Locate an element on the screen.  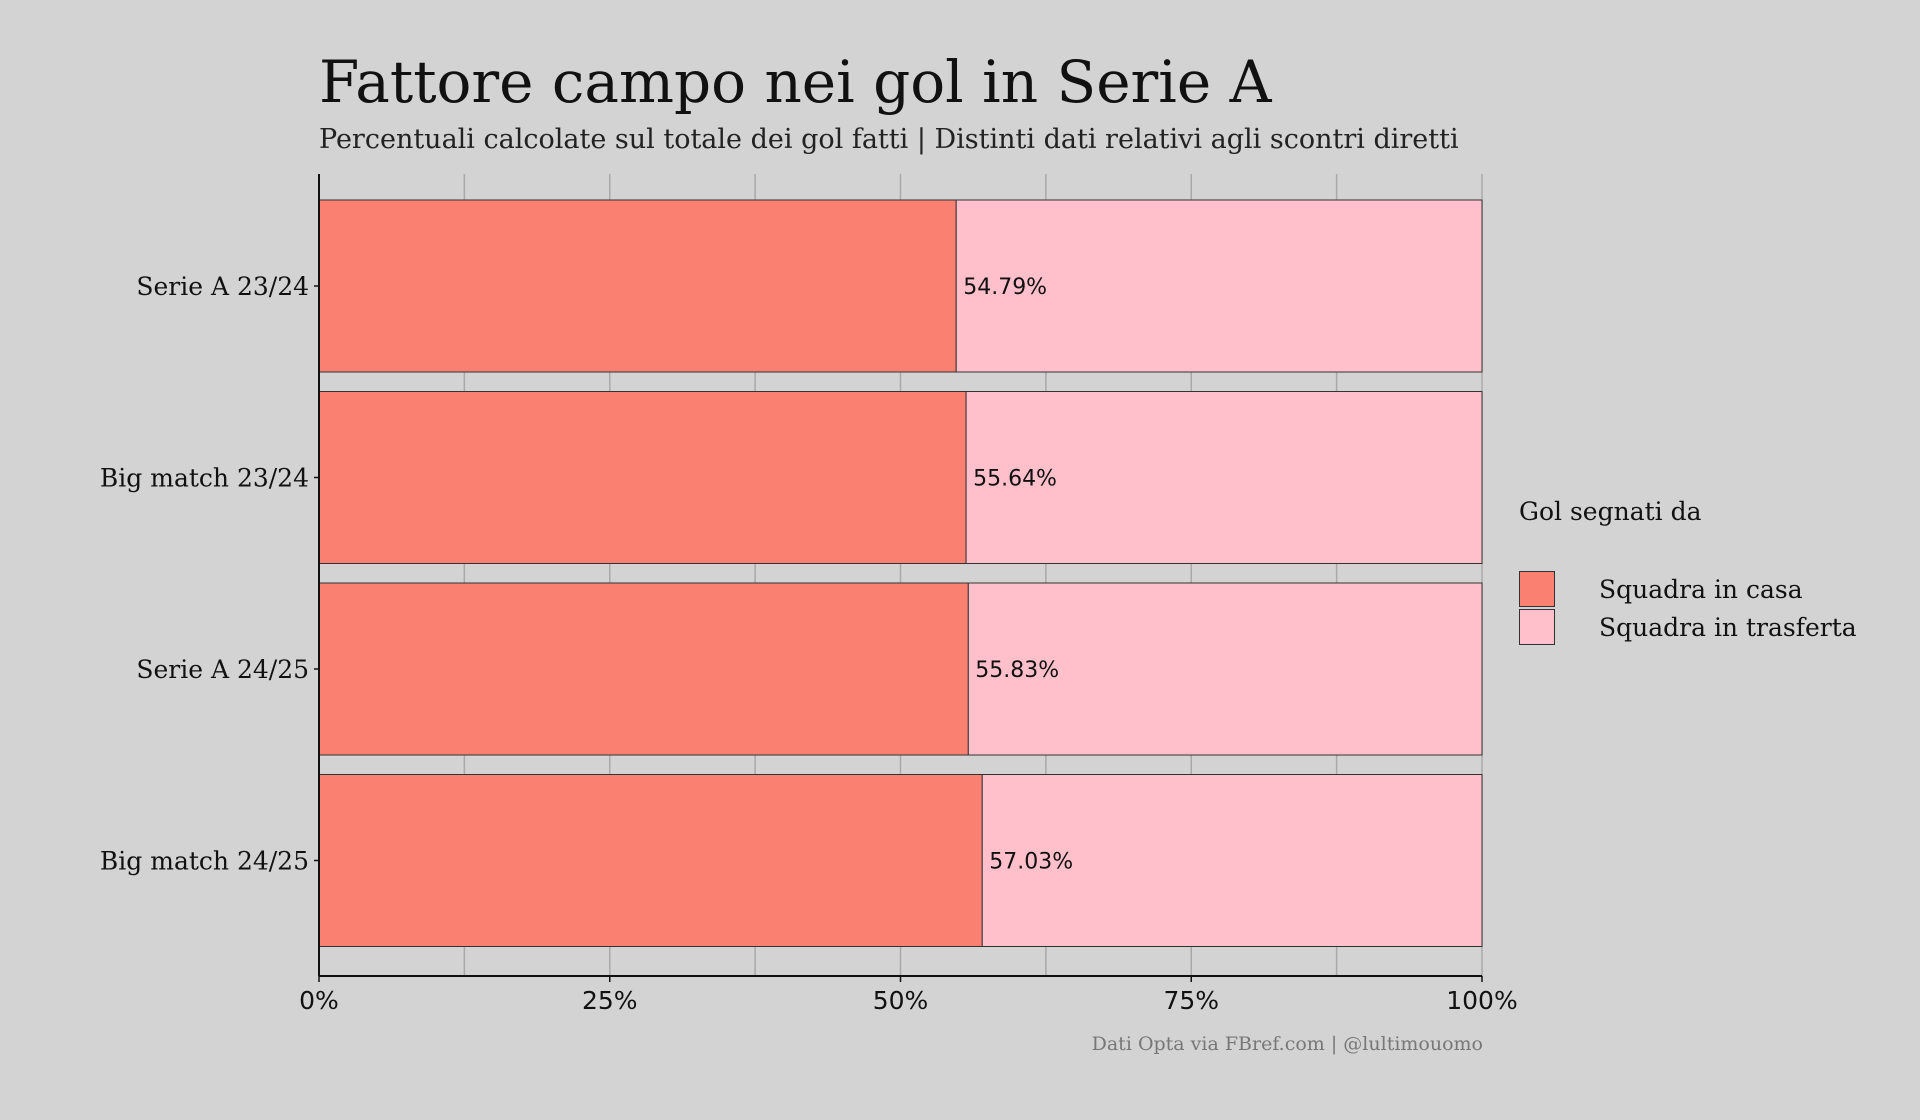
data-label: 57.03% is located at coordinates (1031, 862).